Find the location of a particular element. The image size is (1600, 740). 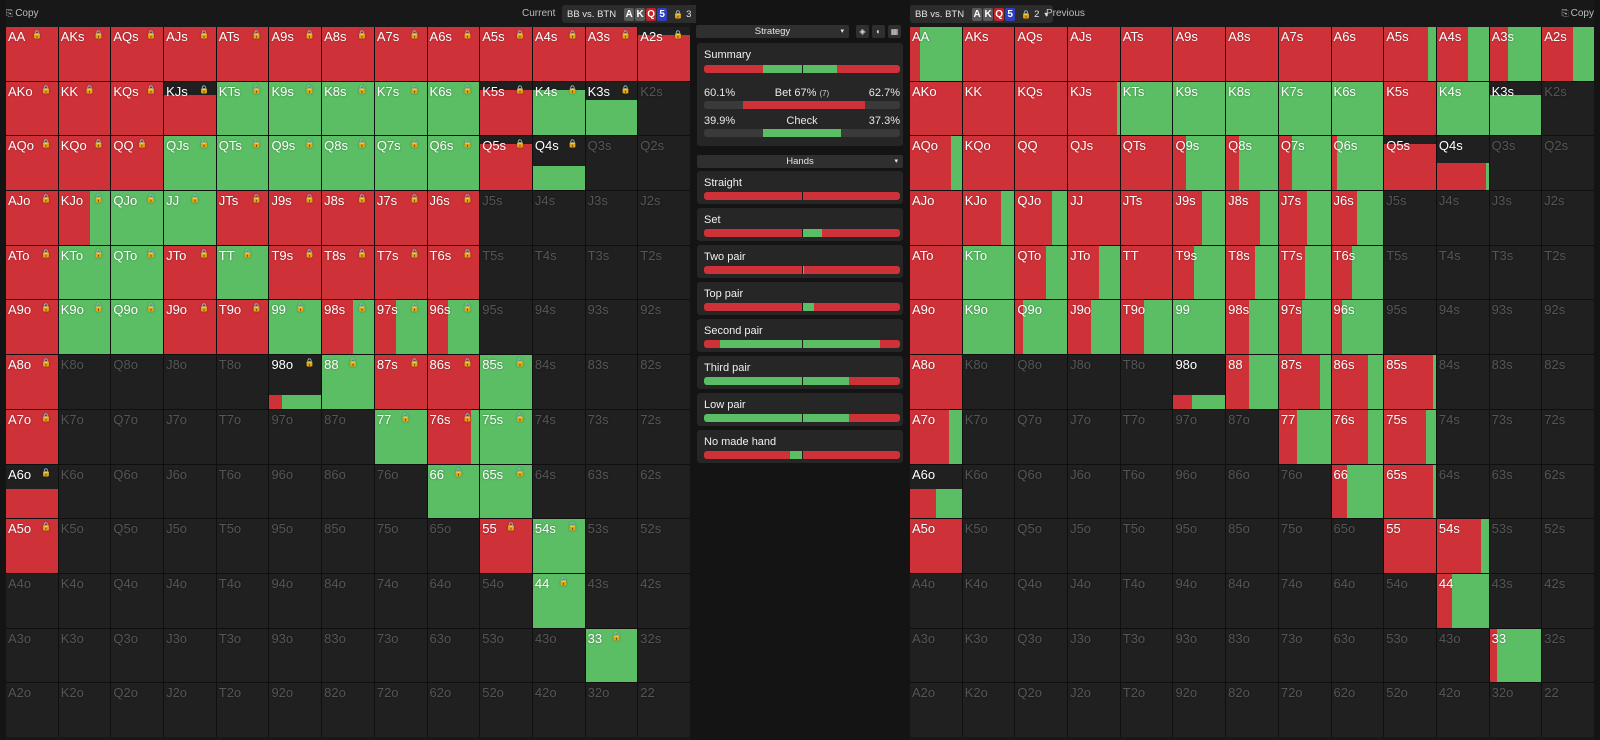

hand-cell-62o: 62o is located at coordinates (1357, 710).